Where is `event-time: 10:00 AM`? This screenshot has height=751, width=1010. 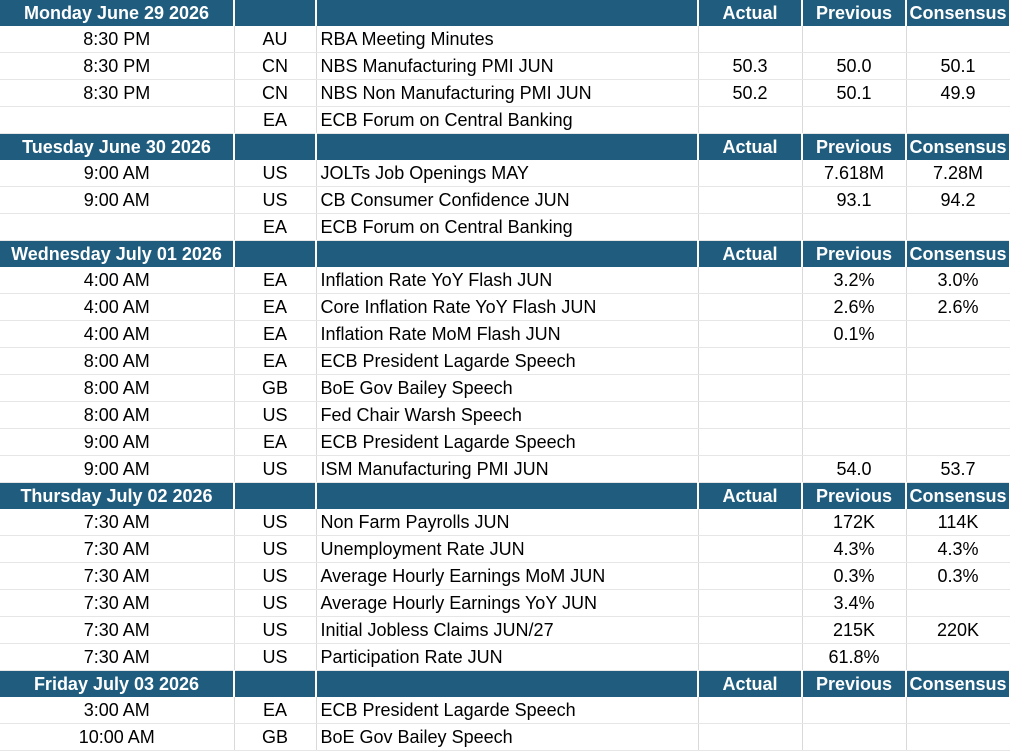
event-time: 10:00 AM is located at coordinates (117, 737).